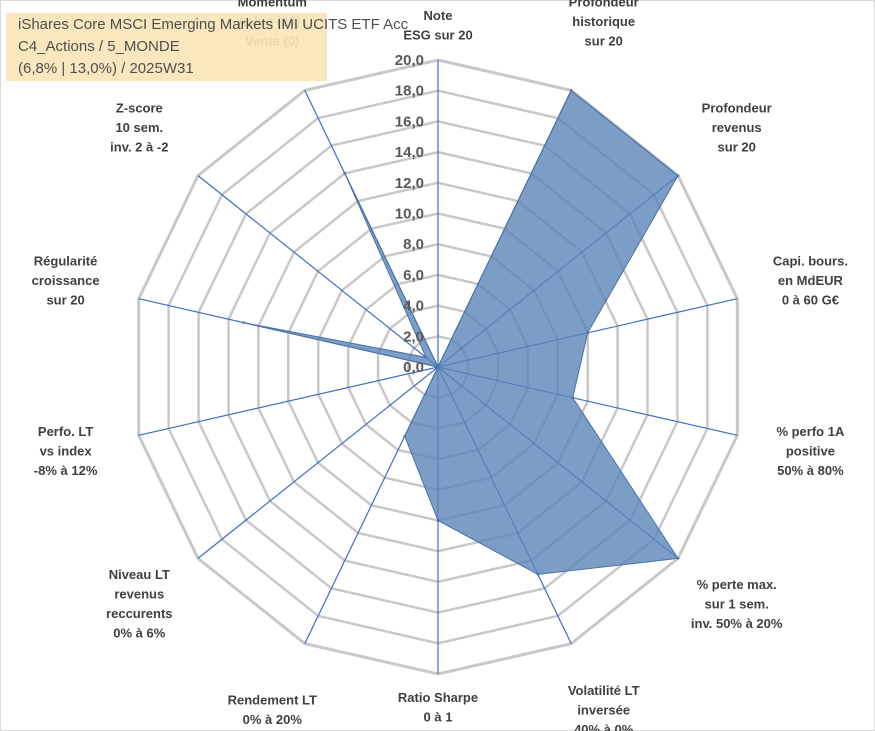 The image size is (875, 731). Describe the element at coordinates (66, 280) in the screenshot. I see `axis-label: croissance` at that location.